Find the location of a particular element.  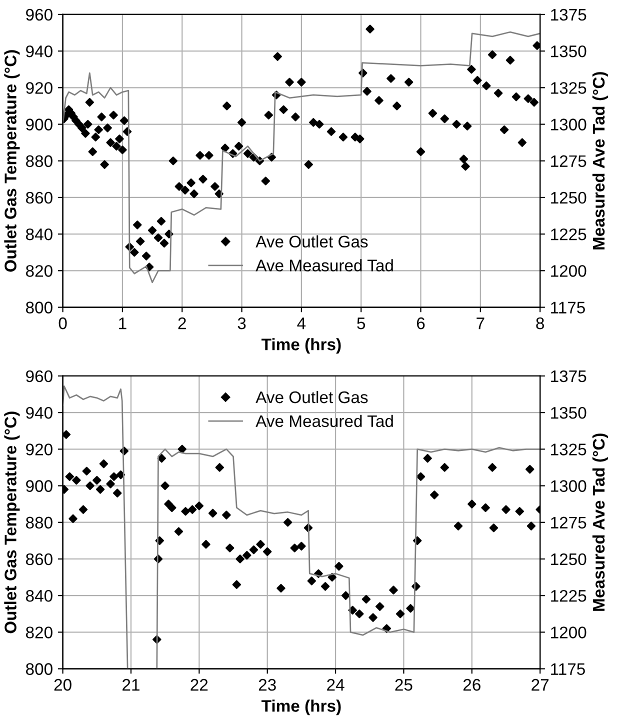

x-tick-label: 25 is located at coordinates (403, 684).